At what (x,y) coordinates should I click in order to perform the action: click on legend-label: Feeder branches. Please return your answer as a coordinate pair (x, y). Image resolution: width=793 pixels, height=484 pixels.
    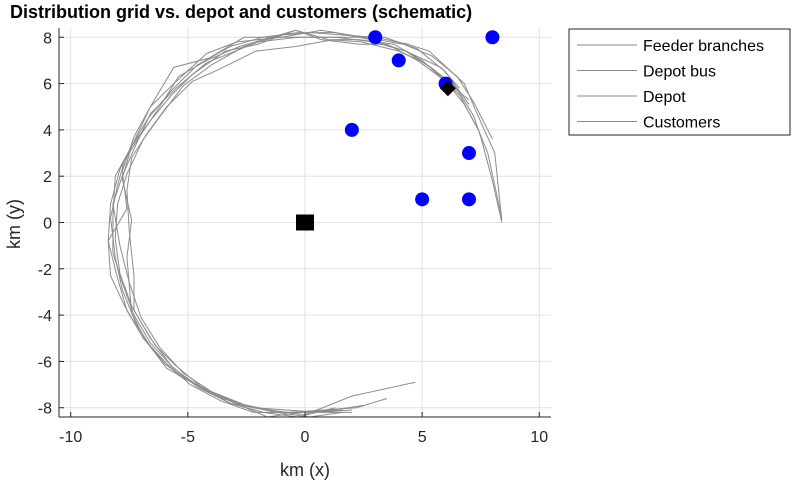
    Looking at the image, I should click on (703, 46).